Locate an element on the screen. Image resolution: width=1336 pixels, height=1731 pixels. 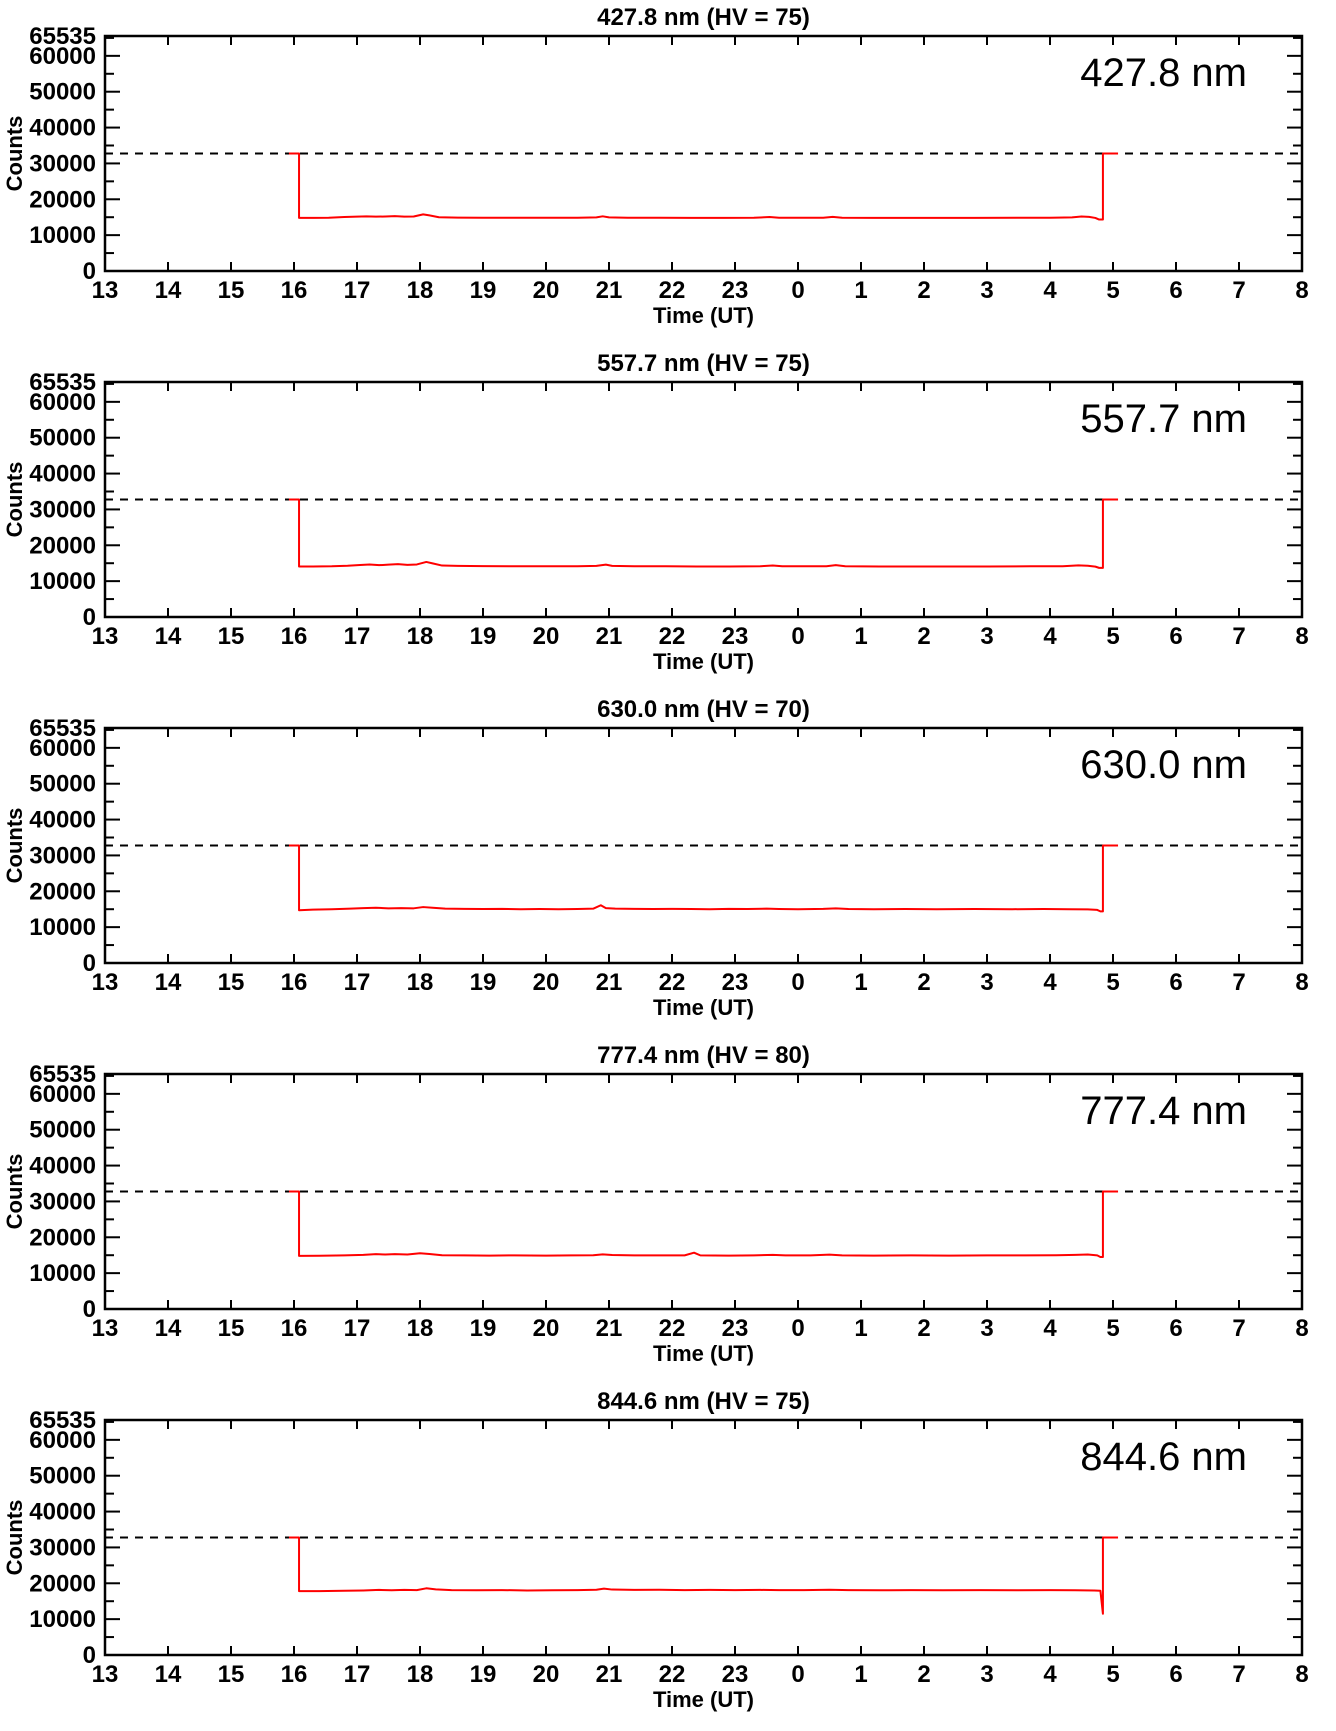
wavelength-annotation: 844.6 nm is located at coordinates (1163, 1457).